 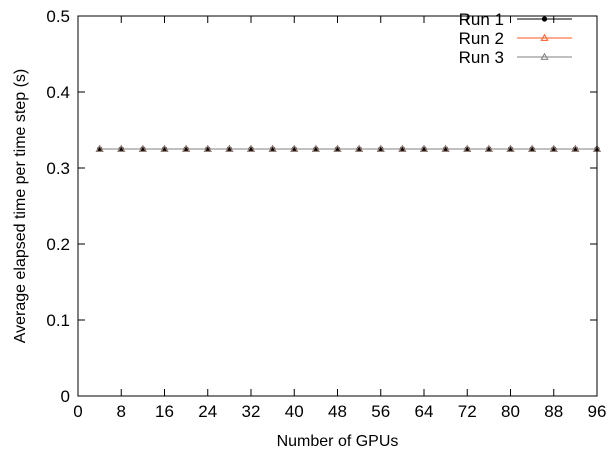 I want to click on y-tick-label: 0.1, so click(x=58, y=320).